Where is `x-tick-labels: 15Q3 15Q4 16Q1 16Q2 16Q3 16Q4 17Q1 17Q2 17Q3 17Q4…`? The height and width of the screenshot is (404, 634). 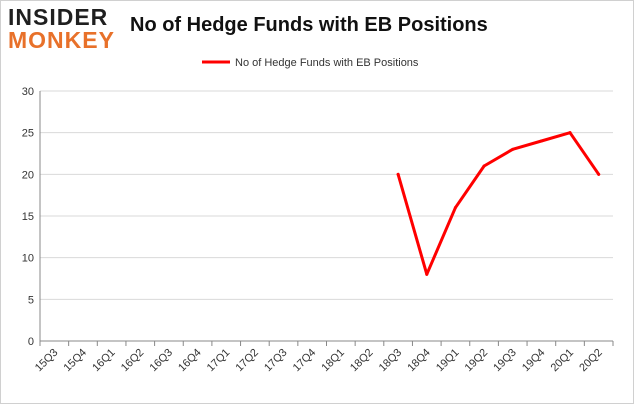
x-tick-labels: 15Q3 15Q4 16Q1 16Q2 16Q3 16Q4 17Q1 17Q2 17Q3 17Q4… is located at coordinates (319, 361).